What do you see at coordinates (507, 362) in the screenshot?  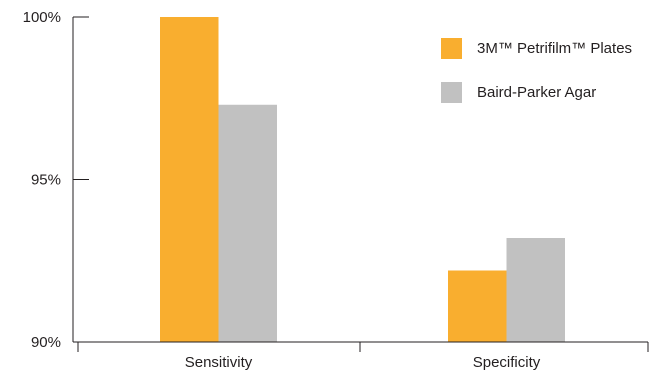 I see `x-category-label: Specificity` at bounding box center [507, 362].